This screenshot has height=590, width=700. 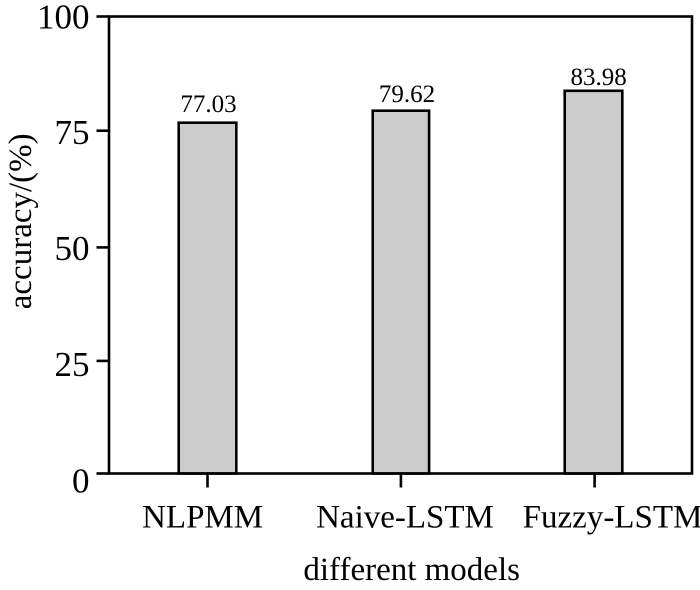 What do you see at coordinates (405, 517) in the screenshot?
I see `svg-text: Naive-LSTM` at bounding box center [405, 517].